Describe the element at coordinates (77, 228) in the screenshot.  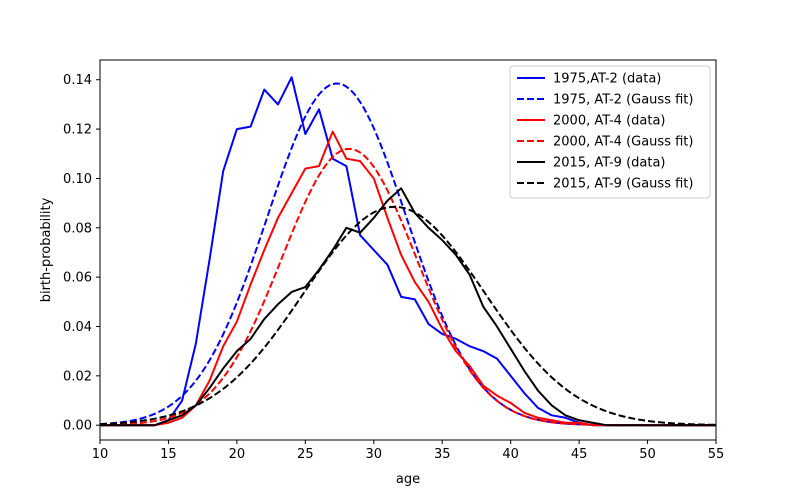
I see `y-tick-label: 0.08` at that location.